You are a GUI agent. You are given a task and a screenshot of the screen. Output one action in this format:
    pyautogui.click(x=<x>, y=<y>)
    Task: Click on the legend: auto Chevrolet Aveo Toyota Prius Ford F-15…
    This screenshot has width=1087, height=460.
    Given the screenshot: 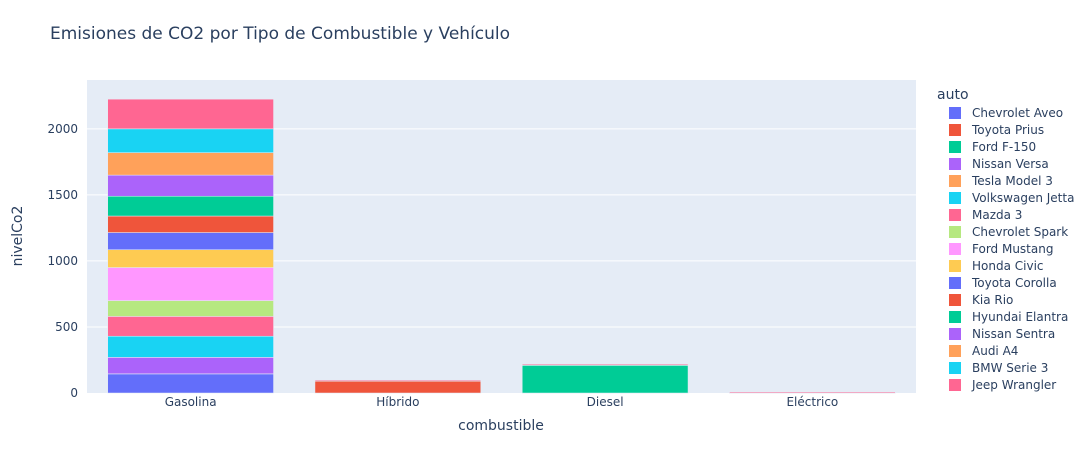 What is the action you would take?
    pyautogui.click(x=1005, y=239)
    